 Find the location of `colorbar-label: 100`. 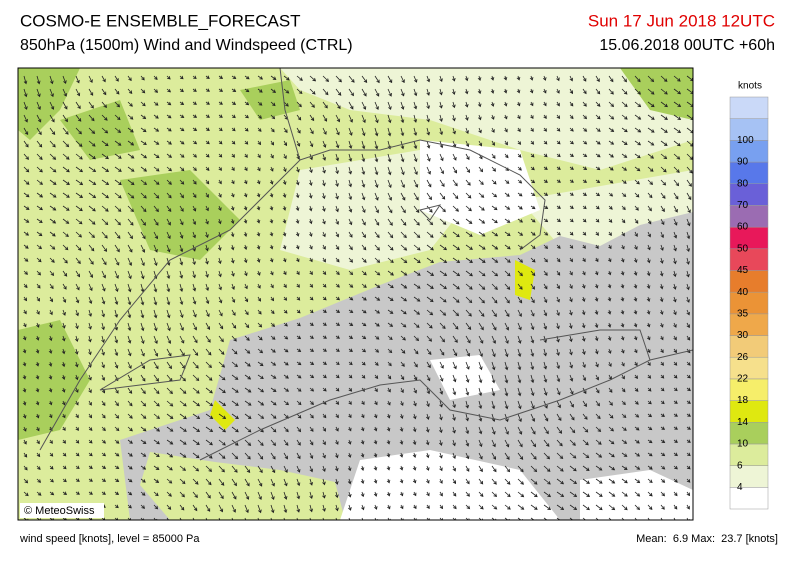

colorbar-label: 100 is located at coordinates (745, 140).